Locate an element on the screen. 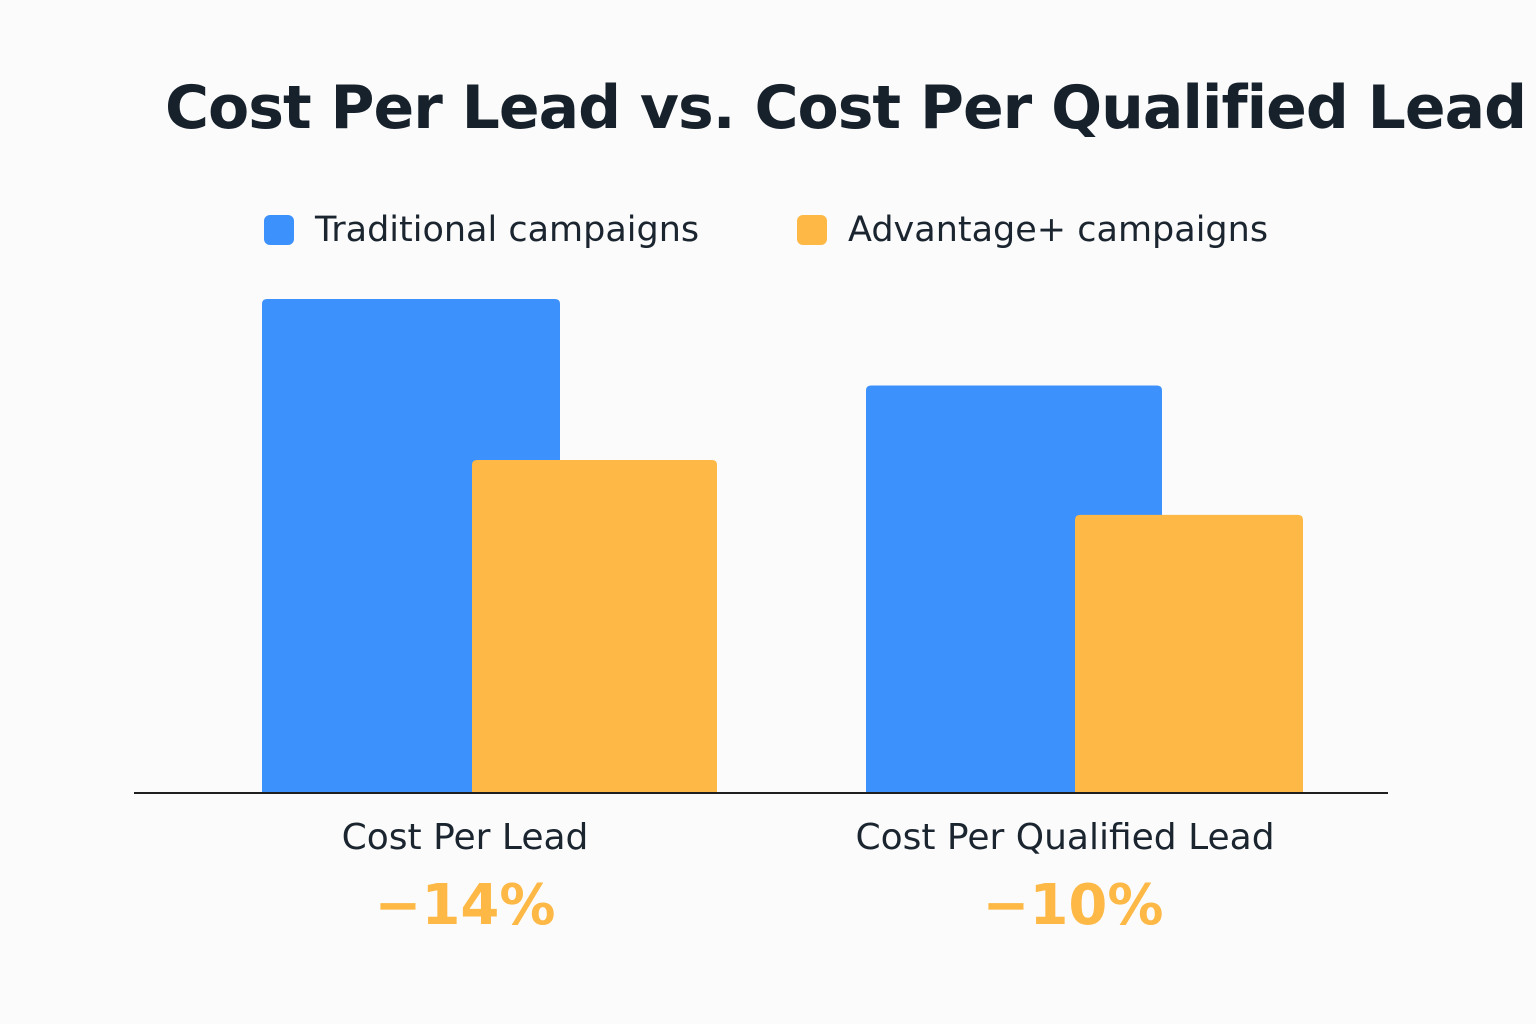 This screenshot has height=1024, width=1536. change-label-cost-per-lead: −14% is located at coordinates (465, 905).